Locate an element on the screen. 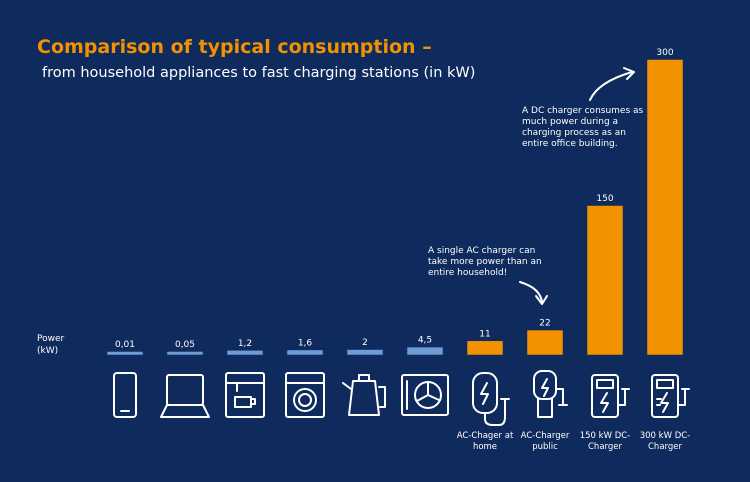 Image resolution: width=750 pixels, height=482 pixels. ac-charger-public-icon is located at coordinates (550, 394).